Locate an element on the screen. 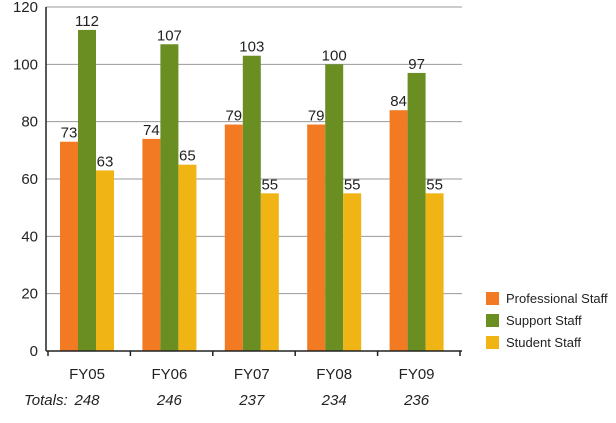 The width and height of the screenshot is (616, 423). total-value: 248 is located at coordinates (86, 400).